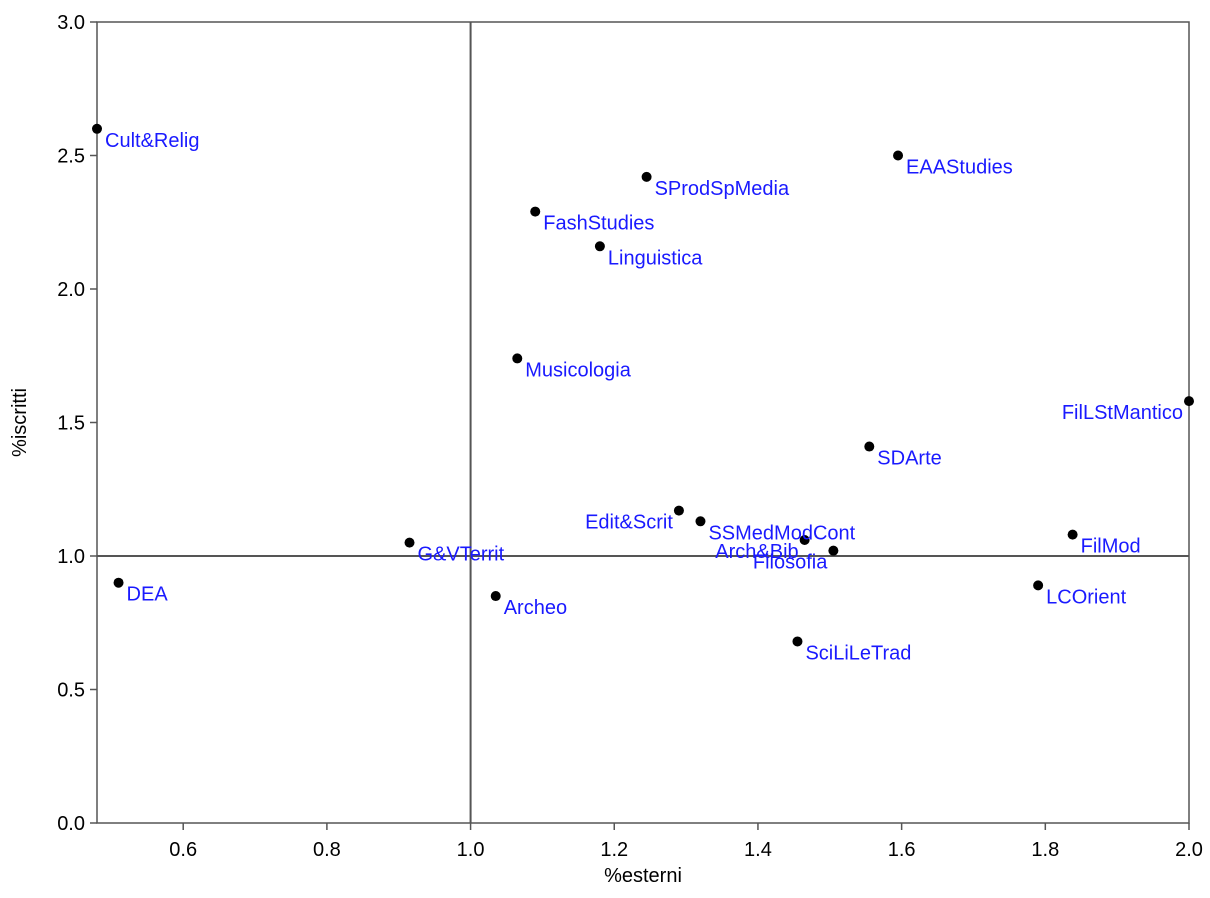 The height and width of the screenshot is (898, 1210). Describe the element at coordinates (1122, 413) in the screenshot. I see `point-label: FilLStMantico` at that location.